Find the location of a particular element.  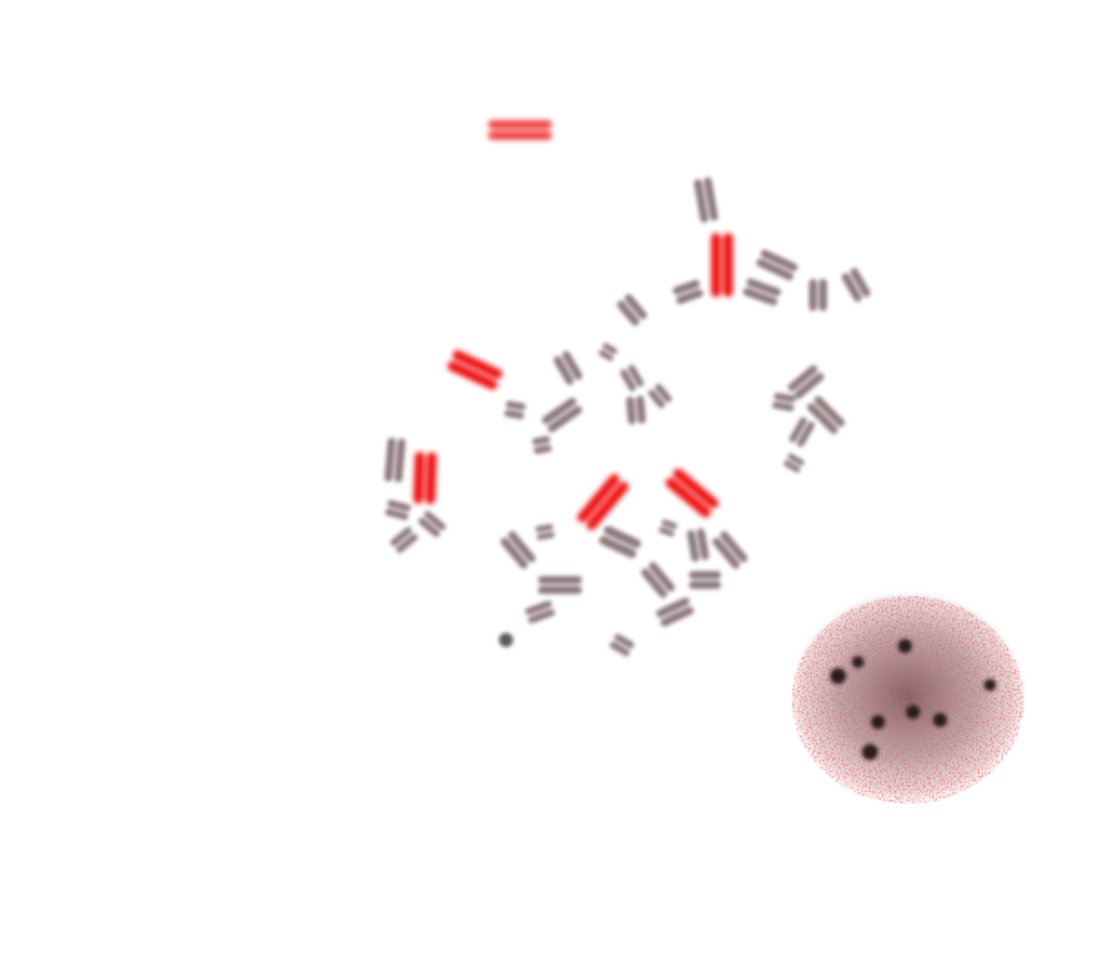

nucleus-speckle is located at coordinates (908, 700).